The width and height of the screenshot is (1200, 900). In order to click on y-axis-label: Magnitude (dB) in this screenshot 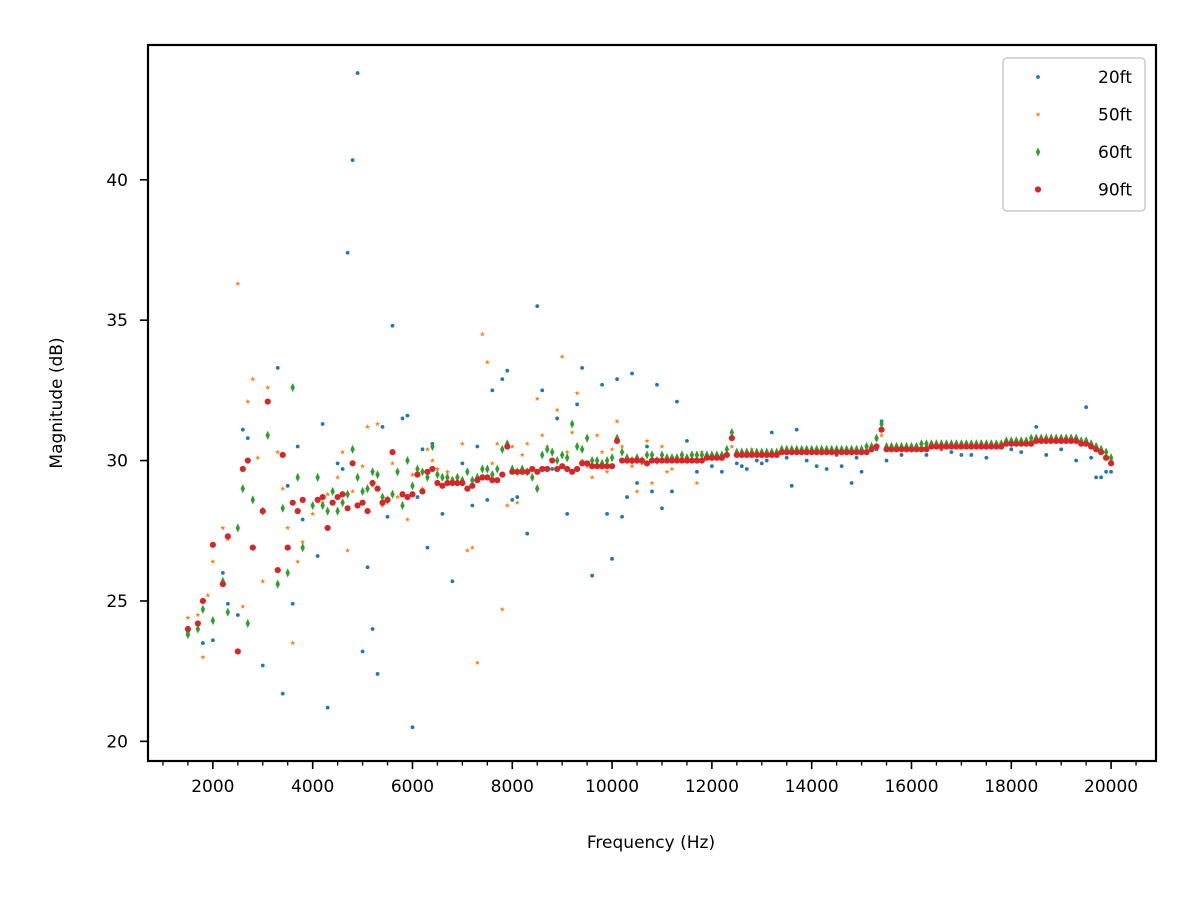, I will do `click(57, 402)`.